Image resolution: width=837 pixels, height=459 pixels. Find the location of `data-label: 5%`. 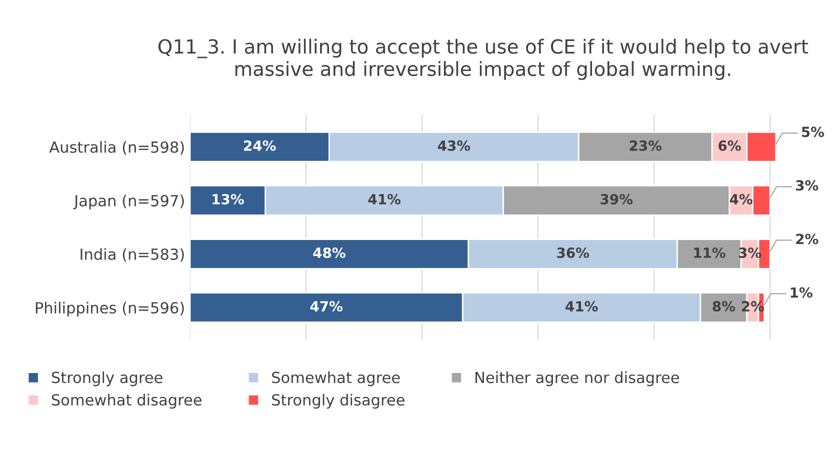

data-label: 5% is located at coordinates (813, 132).